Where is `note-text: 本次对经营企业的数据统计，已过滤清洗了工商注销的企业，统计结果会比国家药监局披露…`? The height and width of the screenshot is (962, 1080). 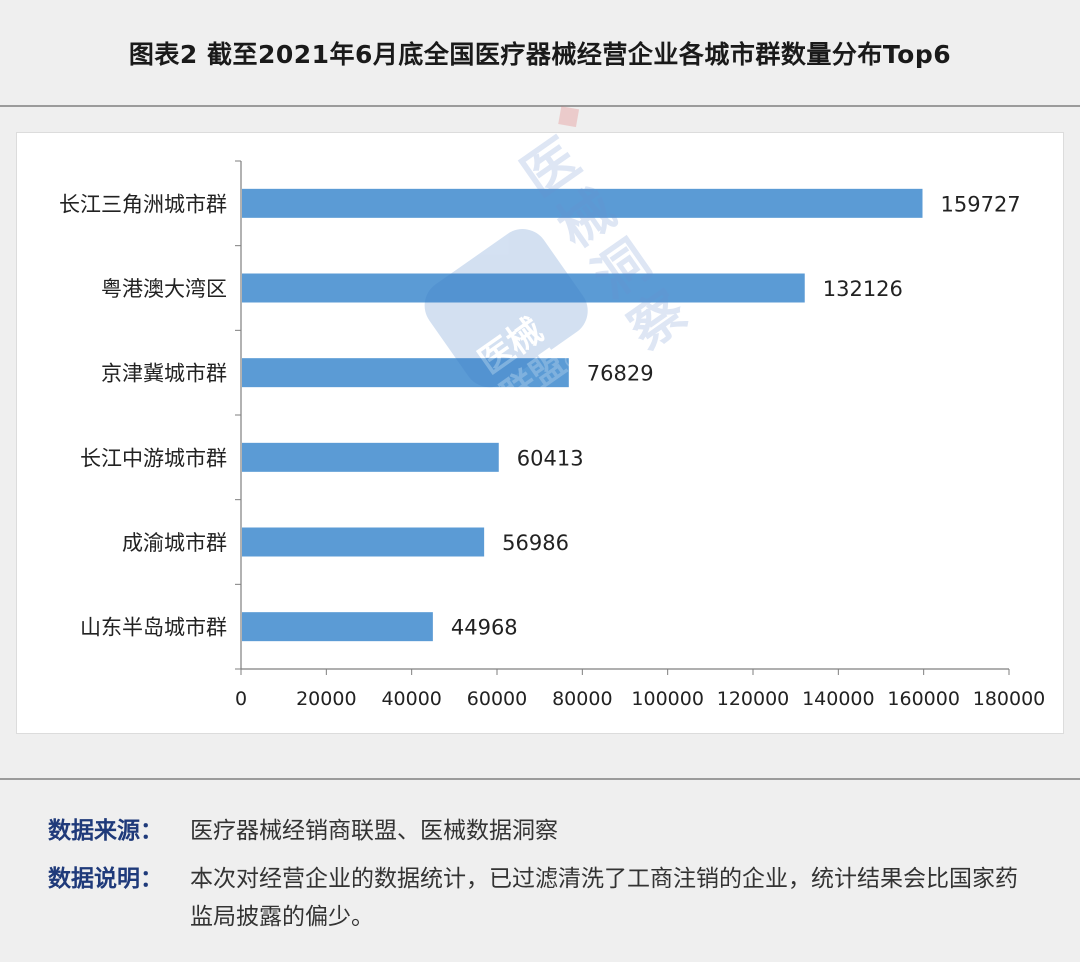 note-text: 本次对经营企业的数据统计，已过滤清洗了工商注销的企业，统计结果会比国家药监局披露… is located at coordinates (604, 898).